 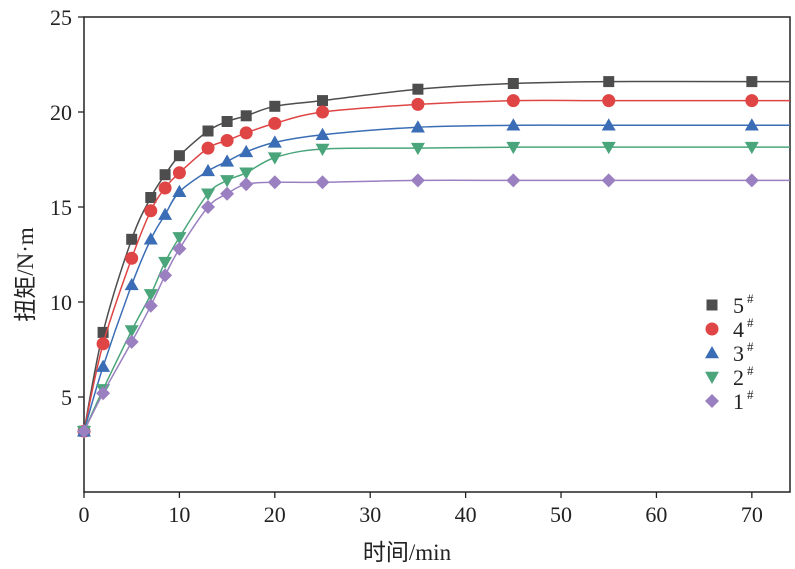 I want to click on y-tick-label: 15, so click(x=61, y=207).